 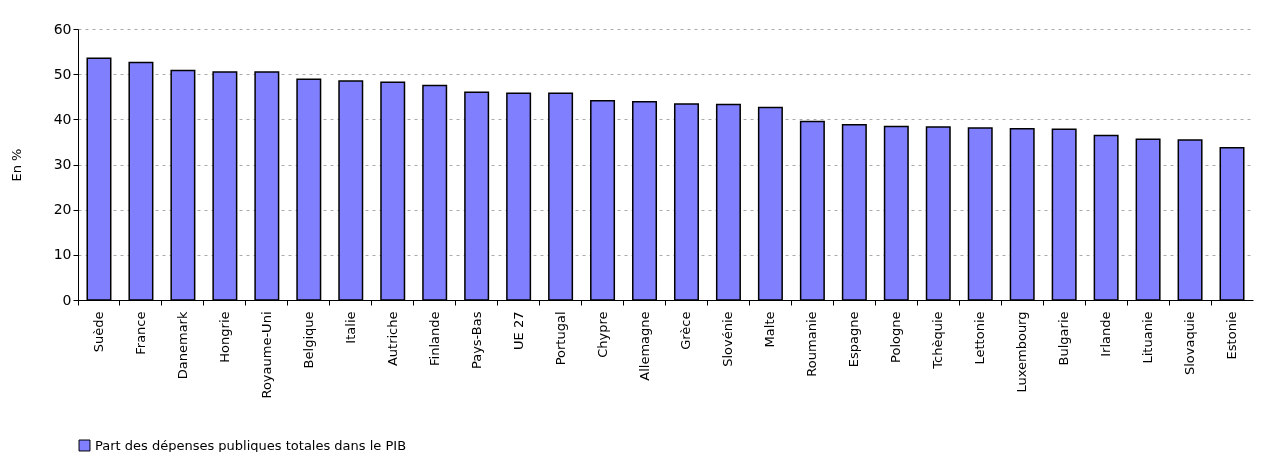 What do you see at coordinates (938, 340) in the screenshot?
I see `x-tick-label: Tchèquie` at bounding box center [938, 340].